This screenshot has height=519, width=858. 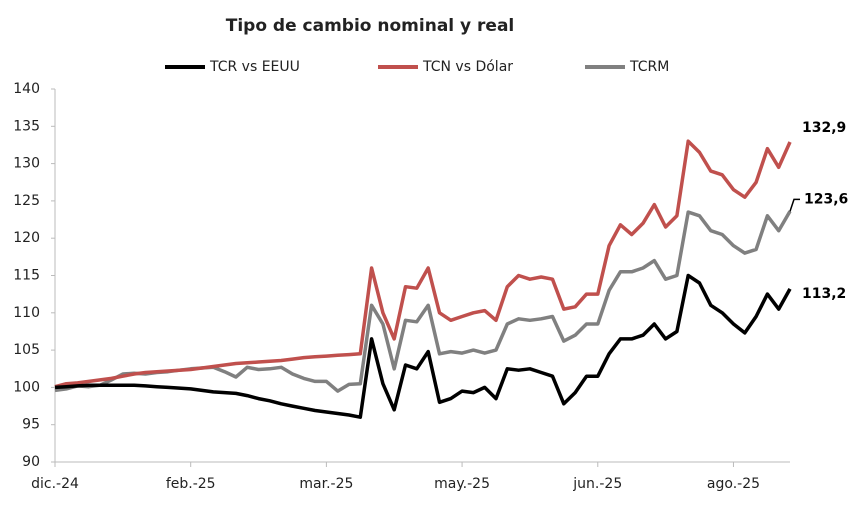 I want to click on y-tick-label: 110, so click(x=26, y=313).